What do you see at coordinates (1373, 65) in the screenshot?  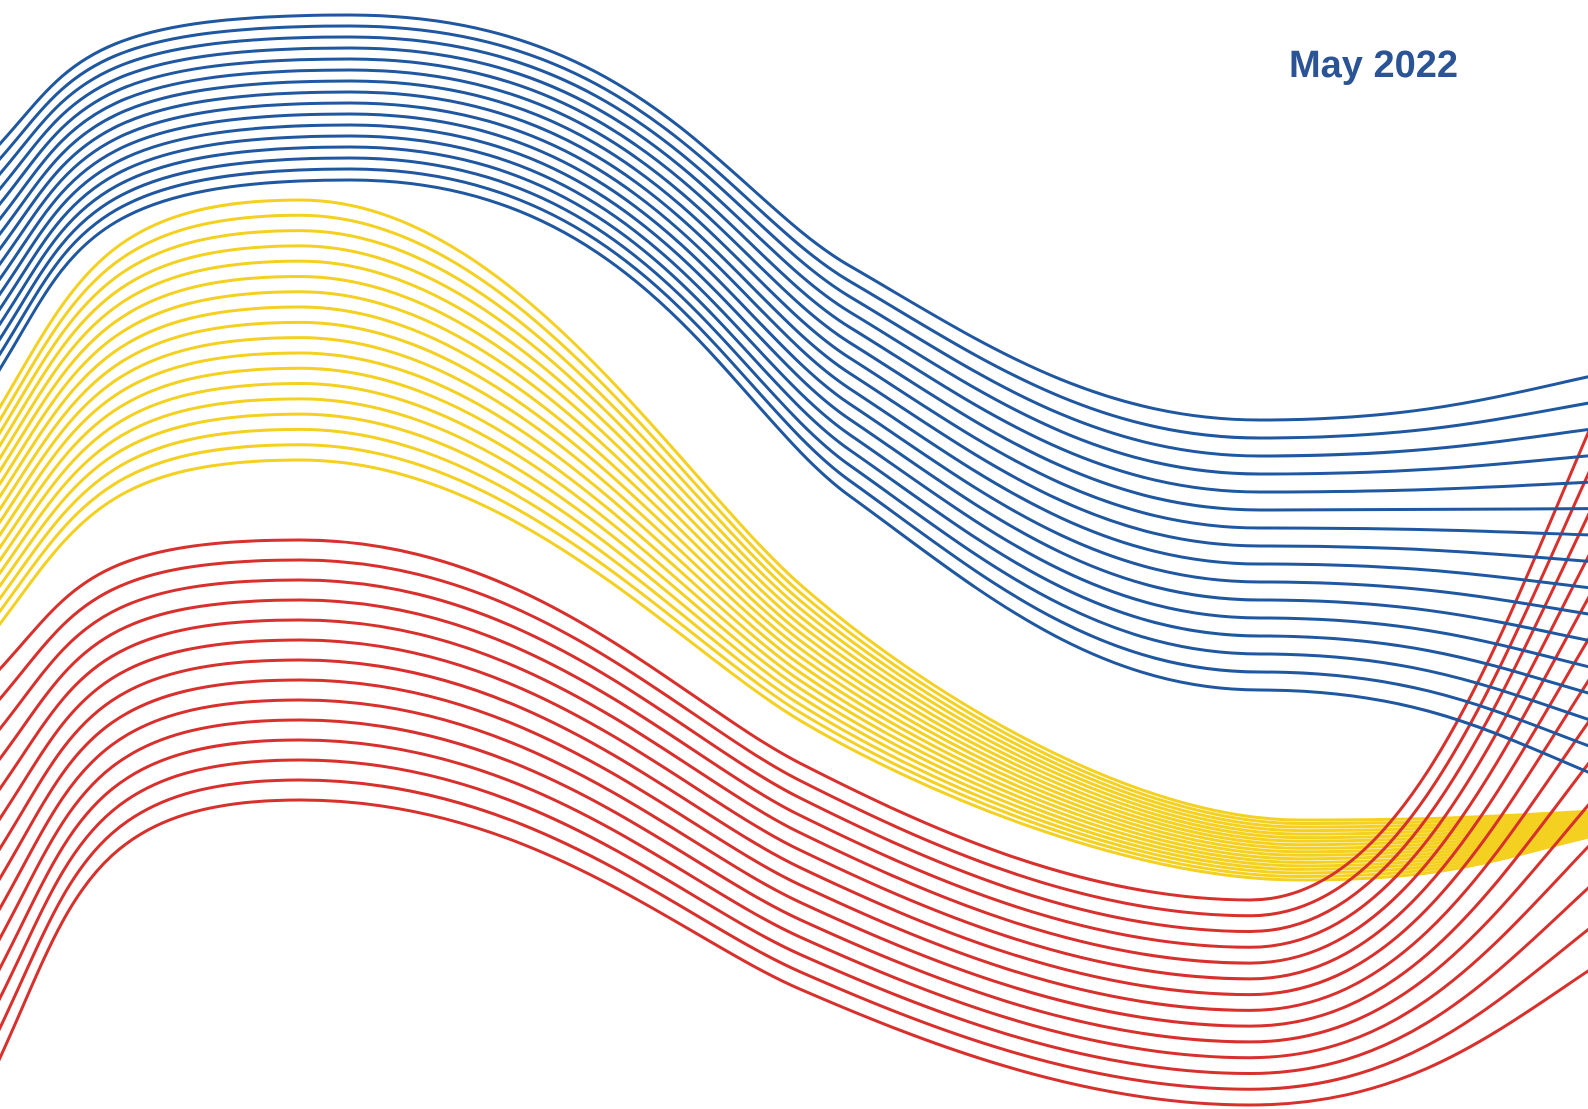 I see `publication-date: May 2022` at bounding box center [1373, 65].